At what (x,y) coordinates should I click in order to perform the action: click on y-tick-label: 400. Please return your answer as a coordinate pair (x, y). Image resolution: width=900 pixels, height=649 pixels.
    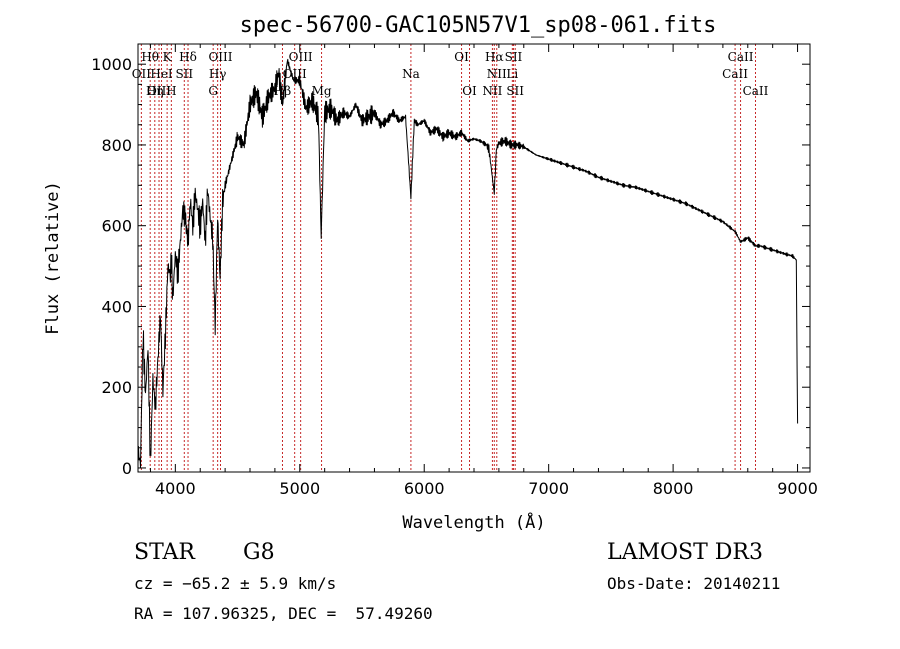
    Looking at the image, I should click on (116, 306).